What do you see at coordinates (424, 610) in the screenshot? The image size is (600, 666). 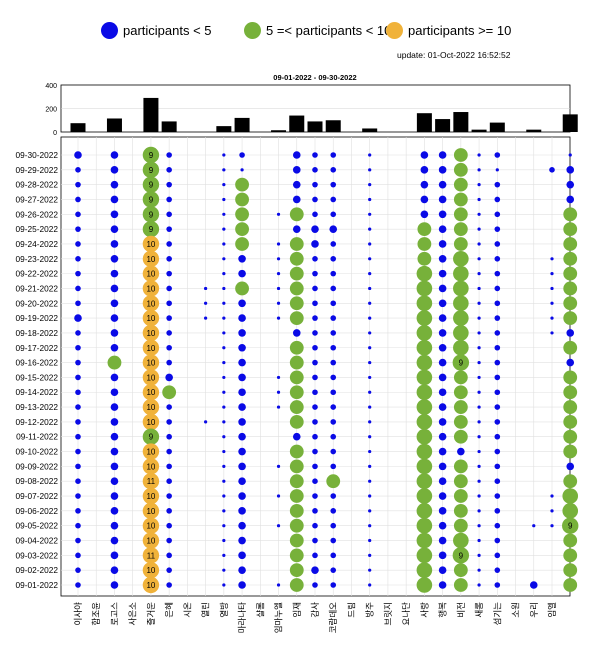 I see `category-tick-label: 사랑` at bounding box center [424, 610].